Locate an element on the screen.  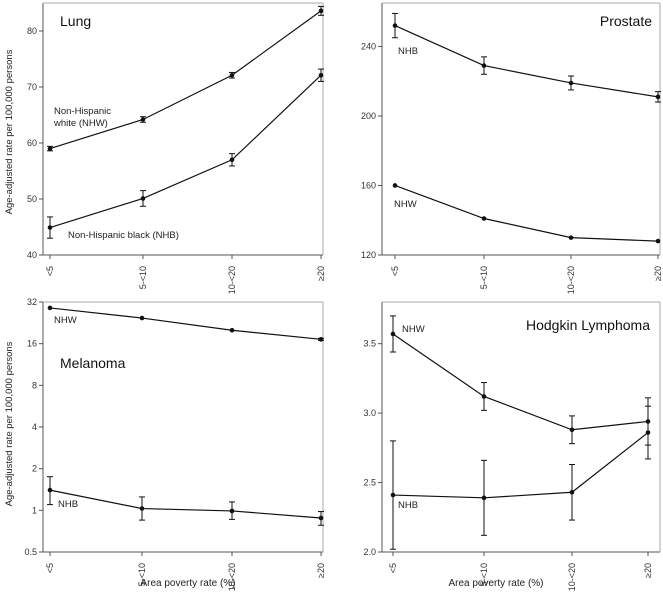
y-tick-label: 3.0 is located at coordinates (369, 413).